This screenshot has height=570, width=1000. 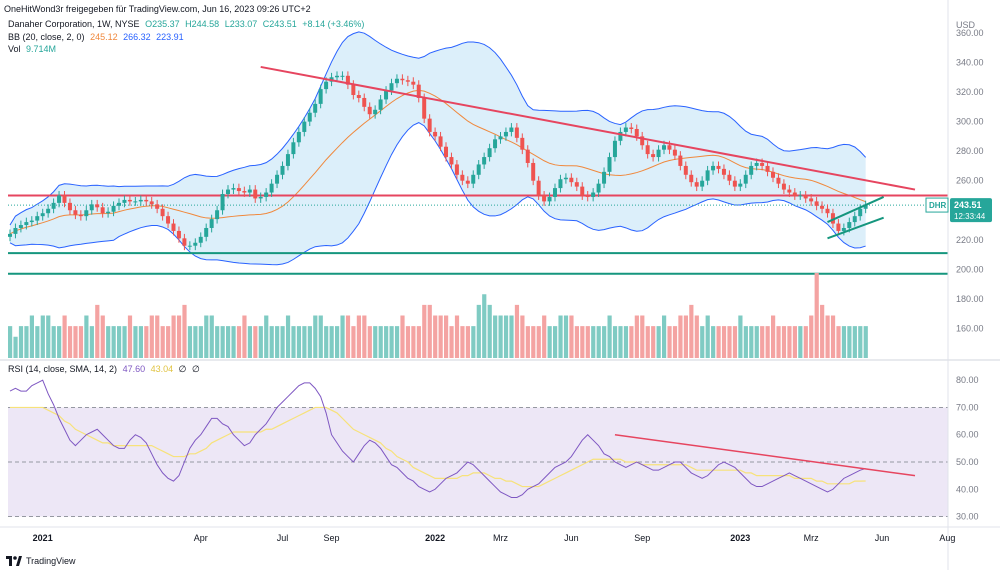 What do you see at coordinates (33, 49) in the screenshot?
I see `vol-legend: Vol 9.714M` at bounding box center [33, 49].